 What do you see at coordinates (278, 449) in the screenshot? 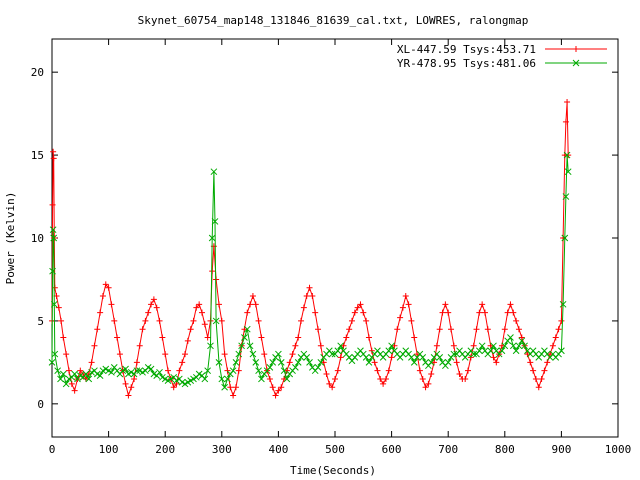
I see `x-tick-label: 400` at bounding box center [278, 449].